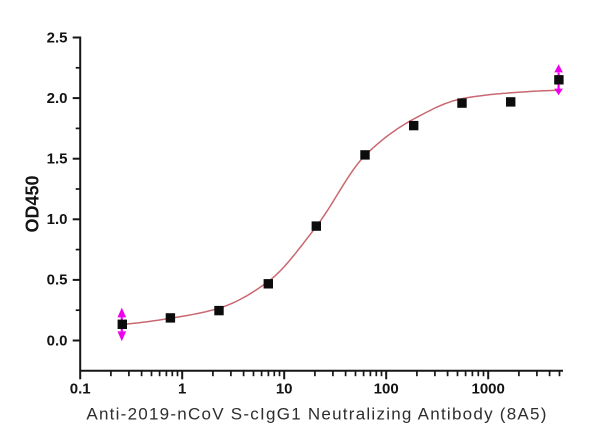 The width and height of the screenshot is (600, 442). I want to click on svg-text: 2.0, so click(57, 98).